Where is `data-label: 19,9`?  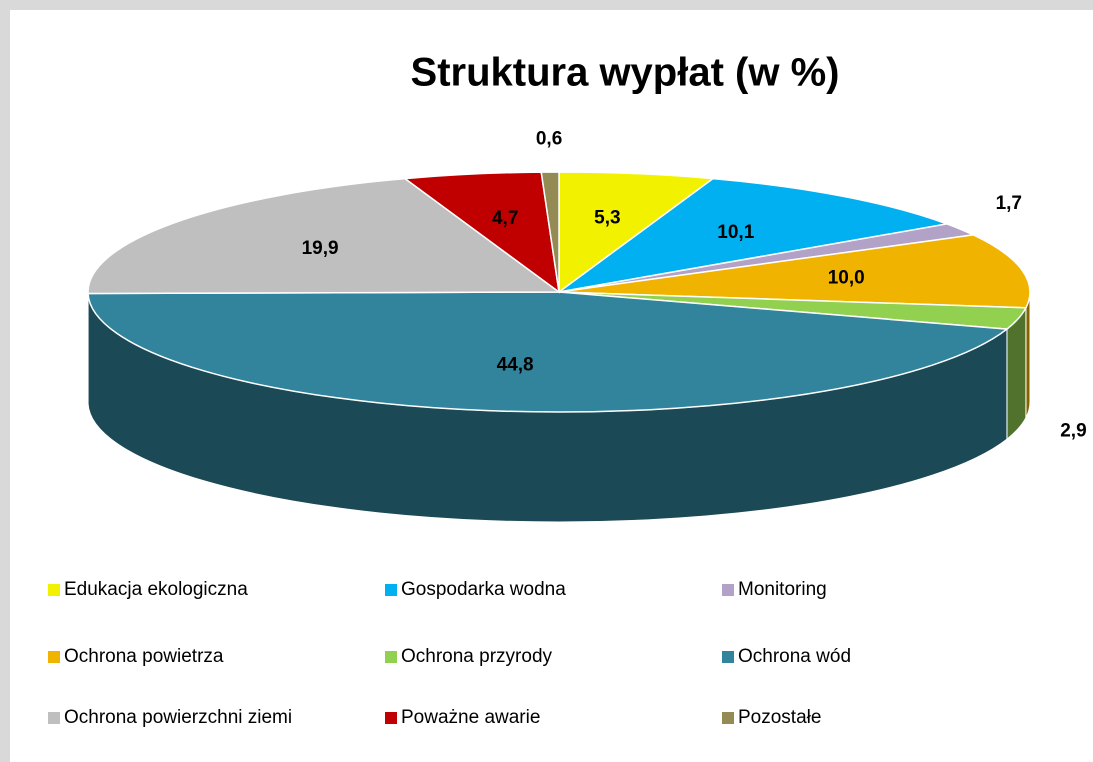 data-label: 19,9 is located at coordinates (320, 248).